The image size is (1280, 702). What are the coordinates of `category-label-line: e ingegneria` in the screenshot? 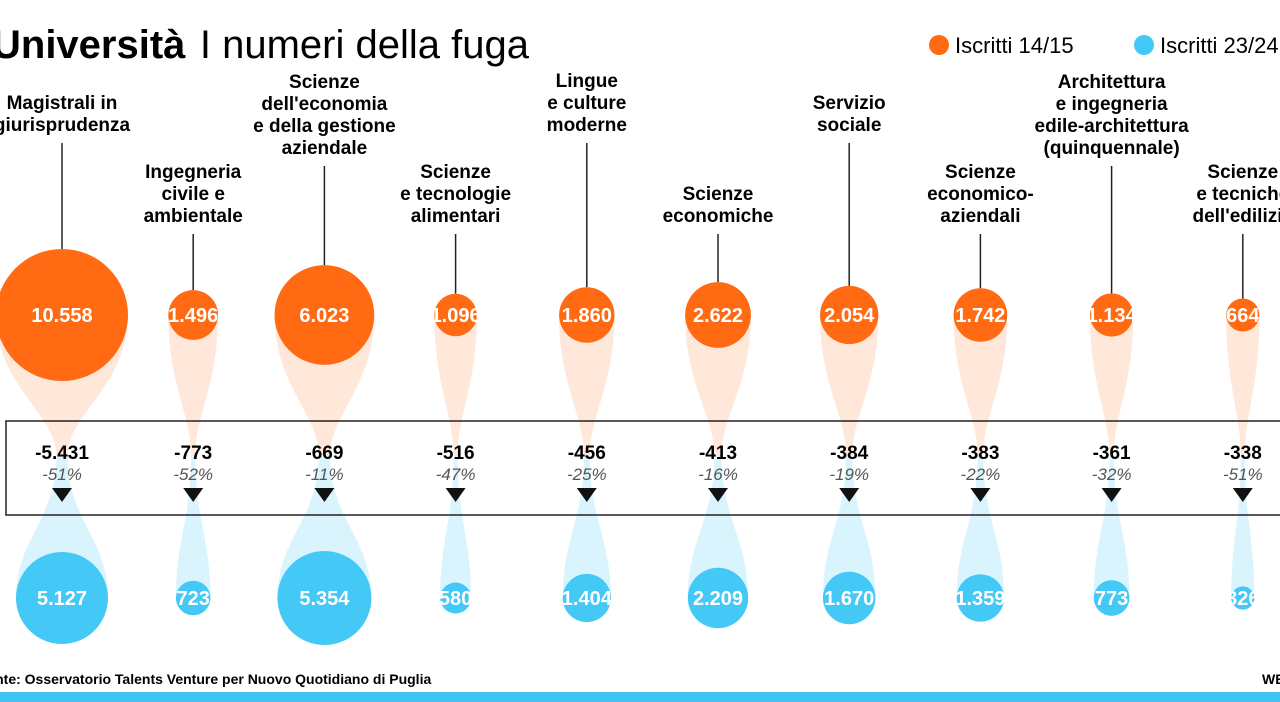 It's located at (1112, 104).